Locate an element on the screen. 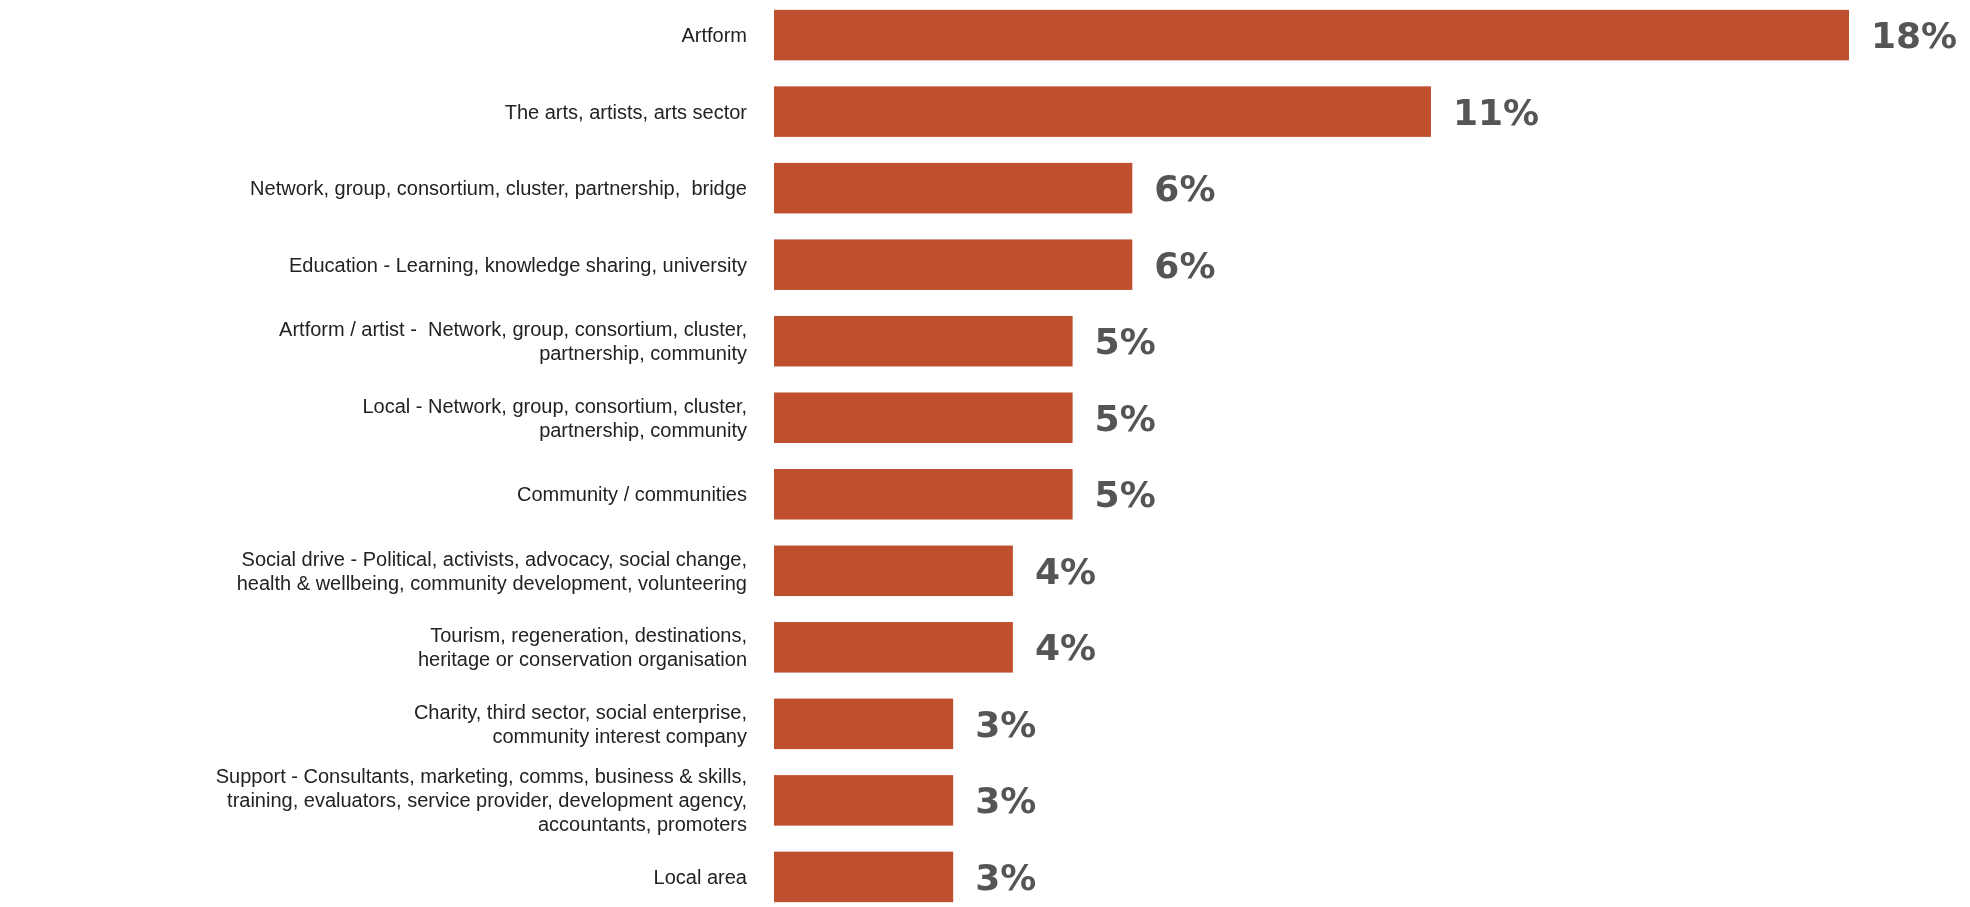 Image resolution: width=1970 pixels, height=907 pixels. y-tick-label: Education - Learning, knowledge sharing, university is located at coordinates (517, 264).